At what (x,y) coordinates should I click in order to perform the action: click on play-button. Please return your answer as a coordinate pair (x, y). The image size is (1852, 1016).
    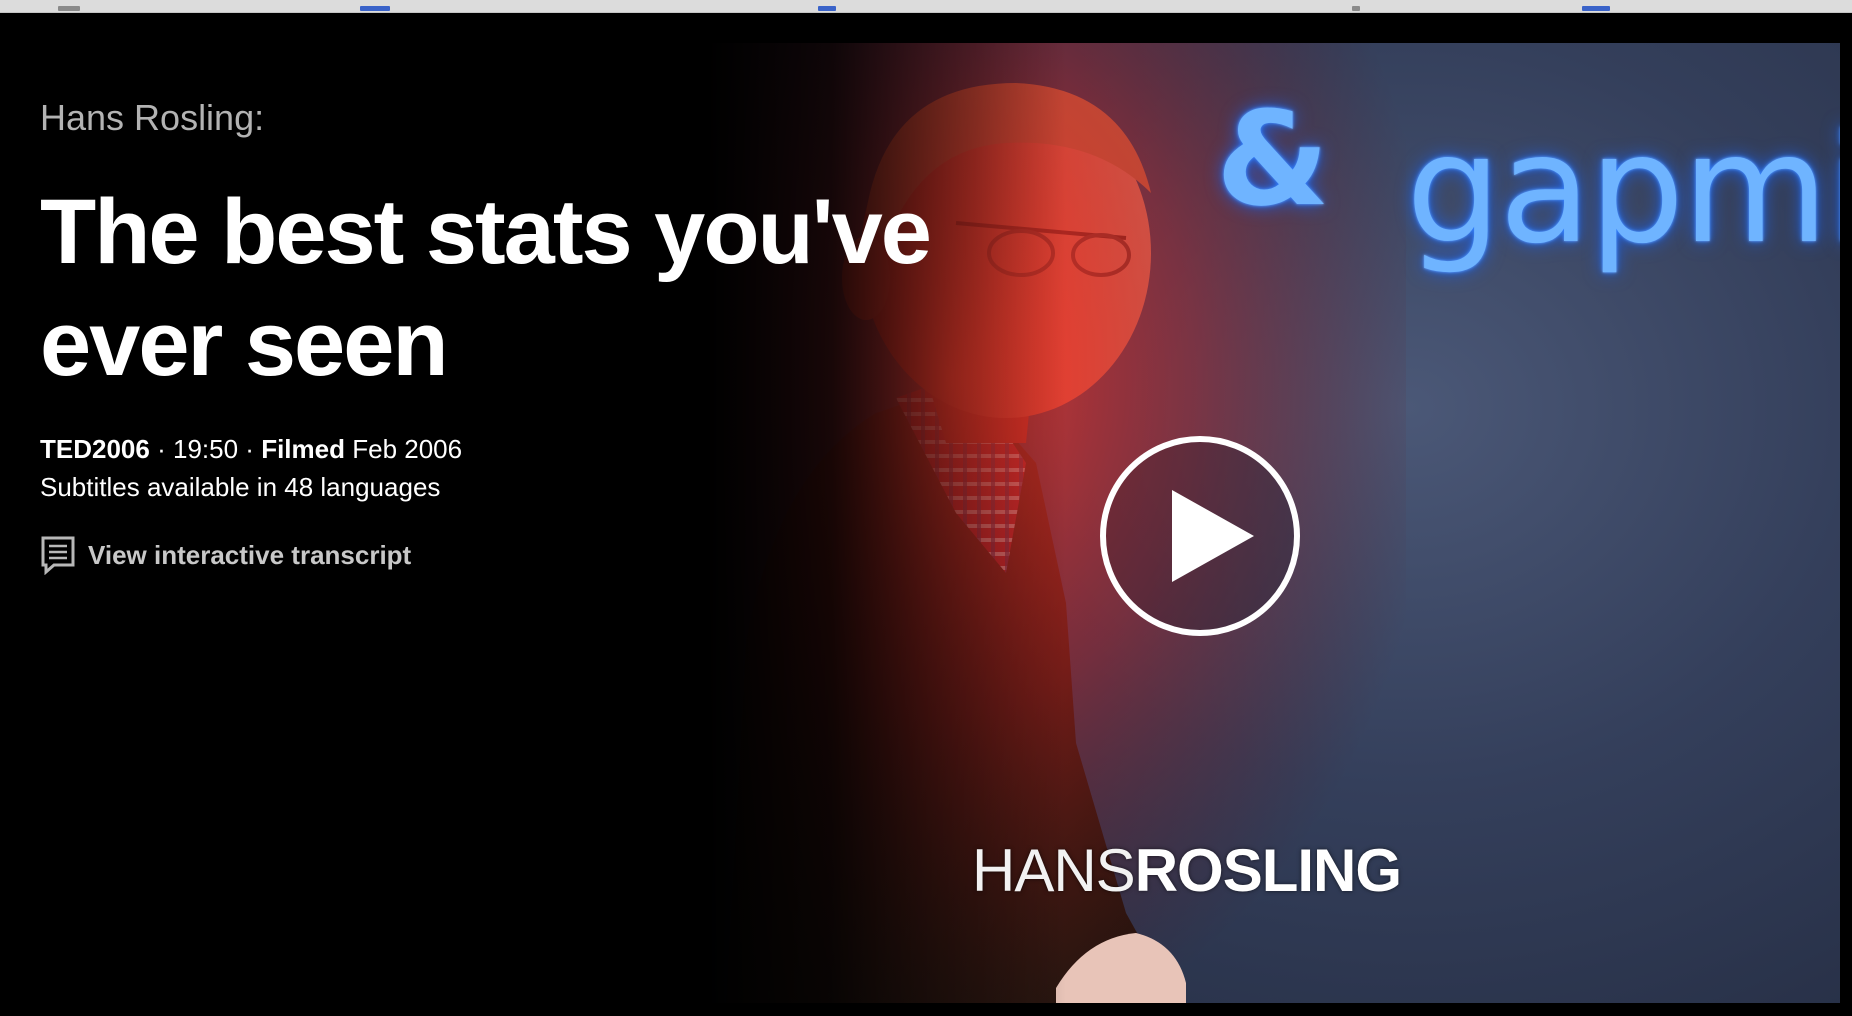
    Looking at the image, I should click on (1200, 536).